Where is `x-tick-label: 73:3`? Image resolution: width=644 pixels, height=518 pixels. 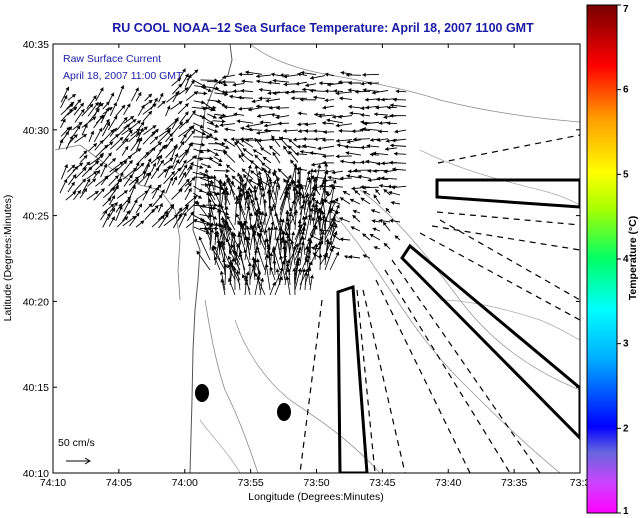
x-tick-label: 73:3 is located at coordinates (580, 483).